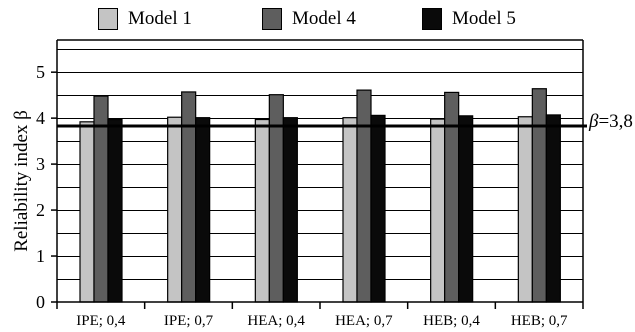 Image resolution: width=635 pixels, height=332 pixels. What do you see at coordinates (451, 321) in the screenshot?
I see `x-tick-label: HEB; 0,4` at bounding box center [451, 321].